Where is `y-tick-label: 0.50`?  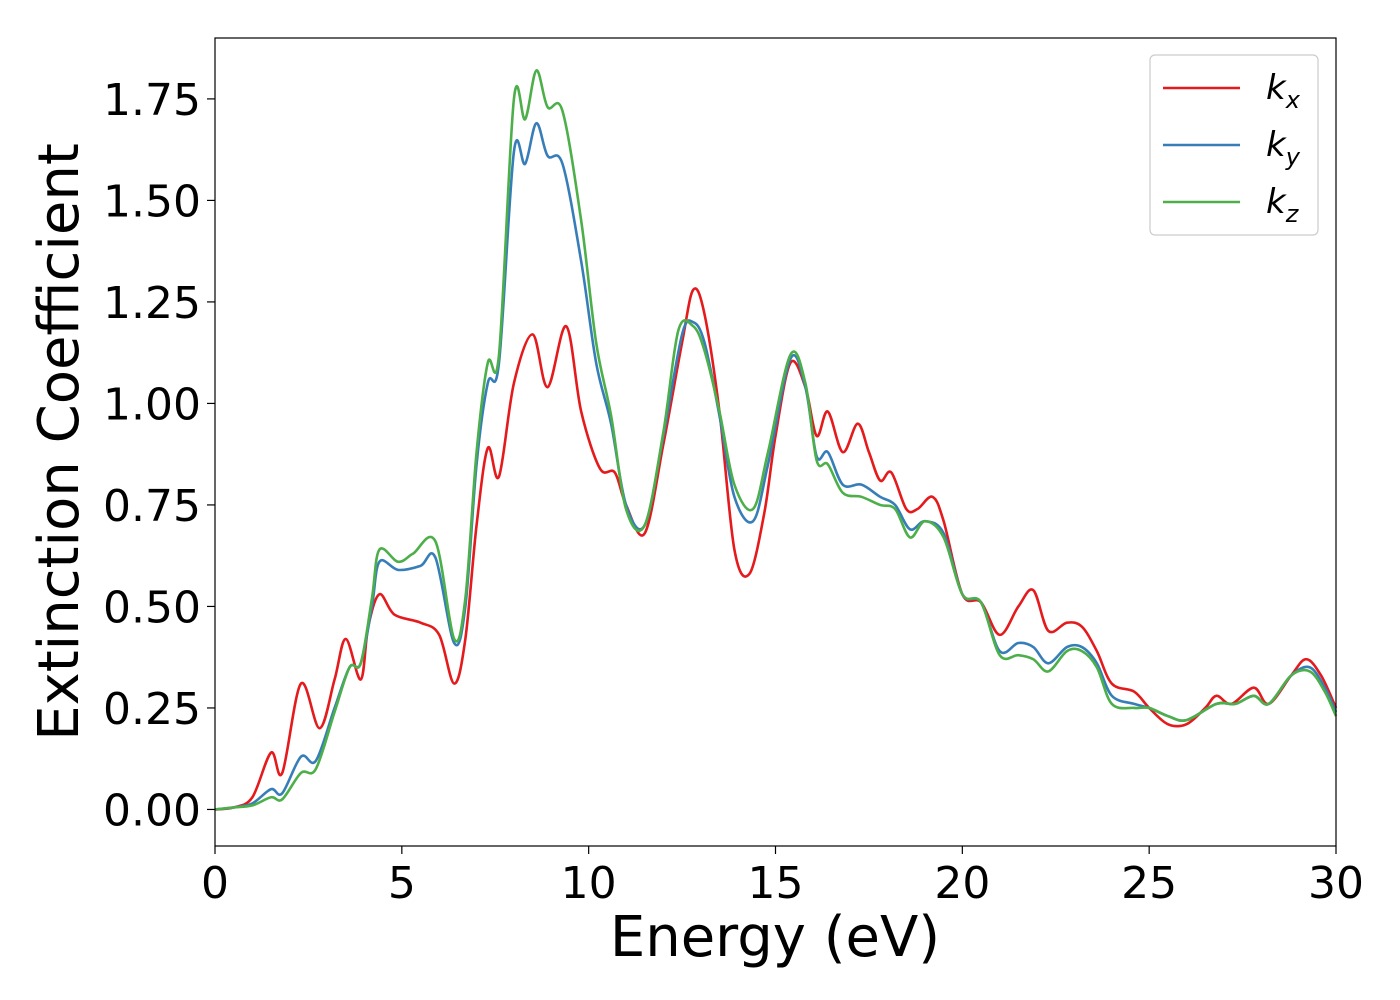
y-tick-label: 0.50 is located at coordinates (152, 607).